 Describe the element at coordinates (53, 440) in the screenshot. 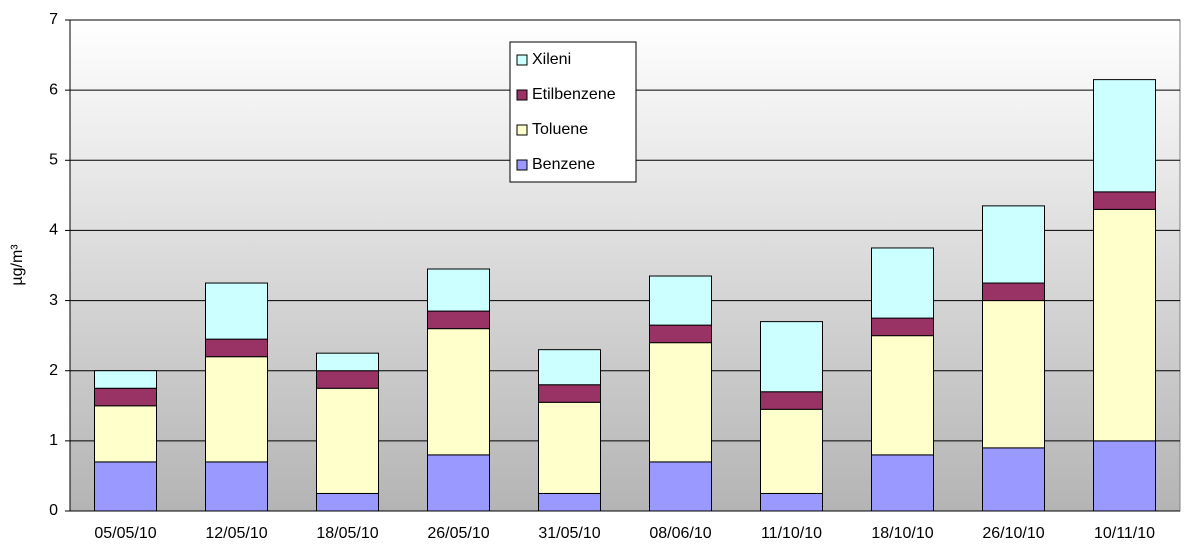

I see `y-tick-label: 1` at that location.